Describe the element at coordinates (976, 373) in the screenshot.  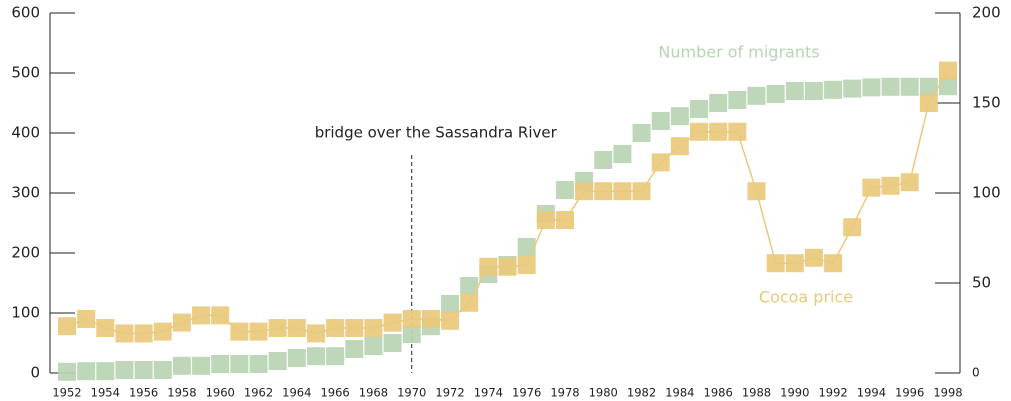
I see `y2-tick-label: 0` at that location.